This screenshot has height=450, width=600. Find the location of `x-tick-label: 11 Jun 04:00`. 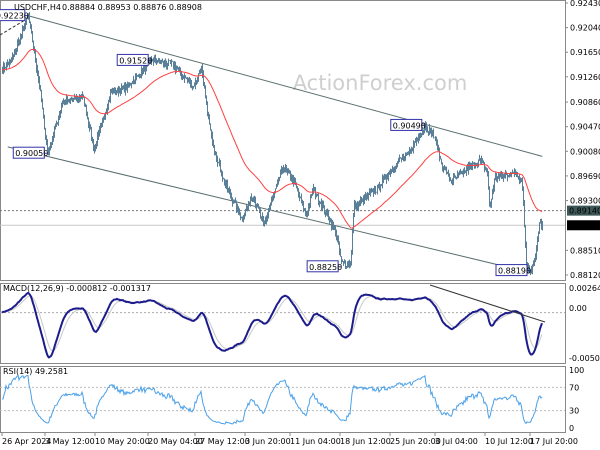

x-tick-label: 11 Jun 04:00 is located at coordinates (315, 441).